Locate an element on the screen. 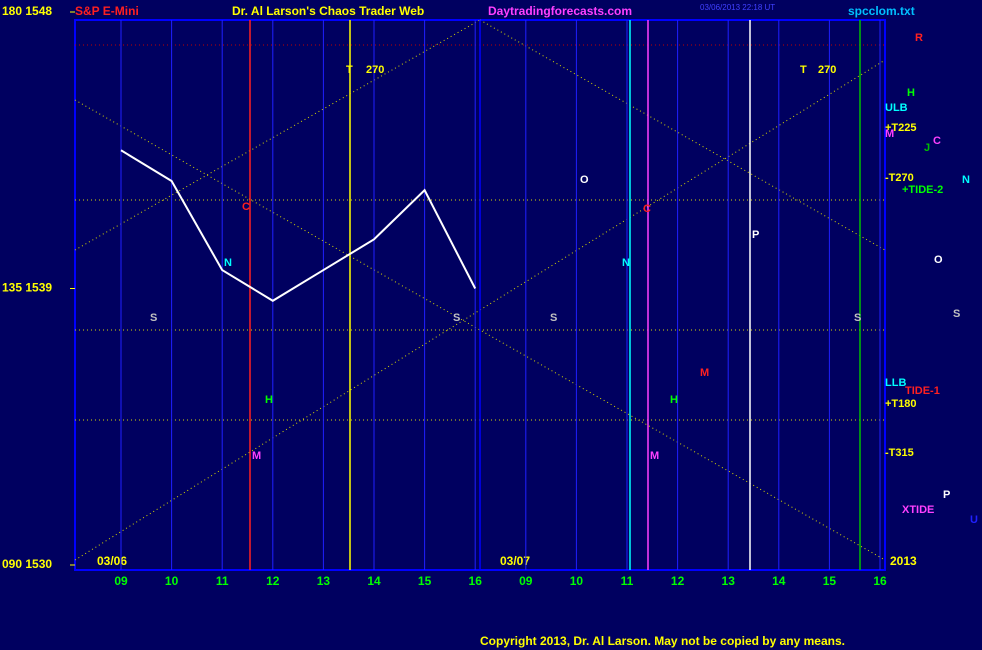  y-tick-label: 090 1530 is located at coordinates (27, 564).